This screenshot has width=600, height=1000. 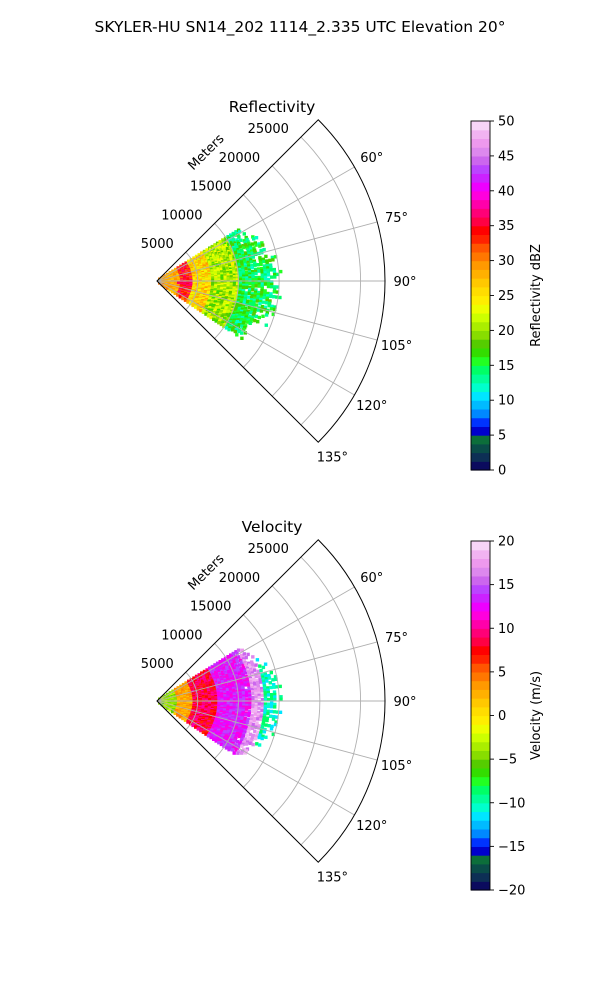 I want to click on radial-tick-label: 15000, so click(x=210, y=187).